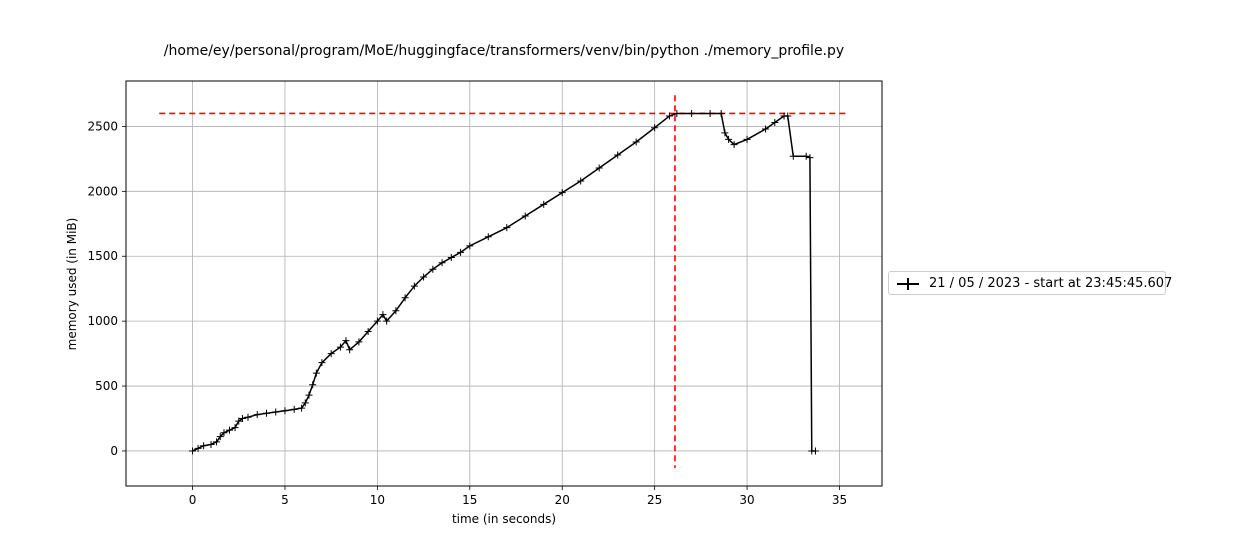 Image resolution: width=1260 pixels, height=540 pixels. What do you see at coordinates (285, 500) in the screenshot?
I see `x-tick-label: 5` at bounding box center [285, 500].